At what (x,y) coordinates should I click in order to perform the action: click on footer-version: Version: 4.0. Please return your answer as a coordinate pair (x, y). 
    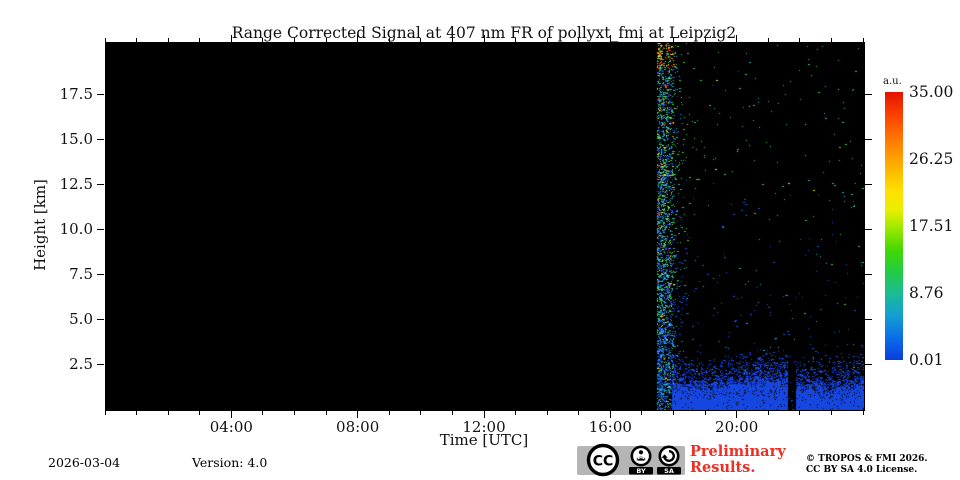
    Looking at the image, I should click on (230, 462).